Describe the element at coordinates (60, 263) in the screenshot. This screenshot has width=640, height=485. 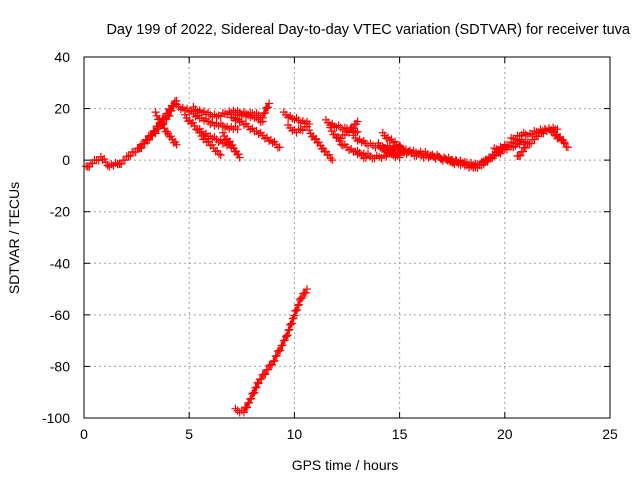
I see `y-tick-label: -40` at that location.